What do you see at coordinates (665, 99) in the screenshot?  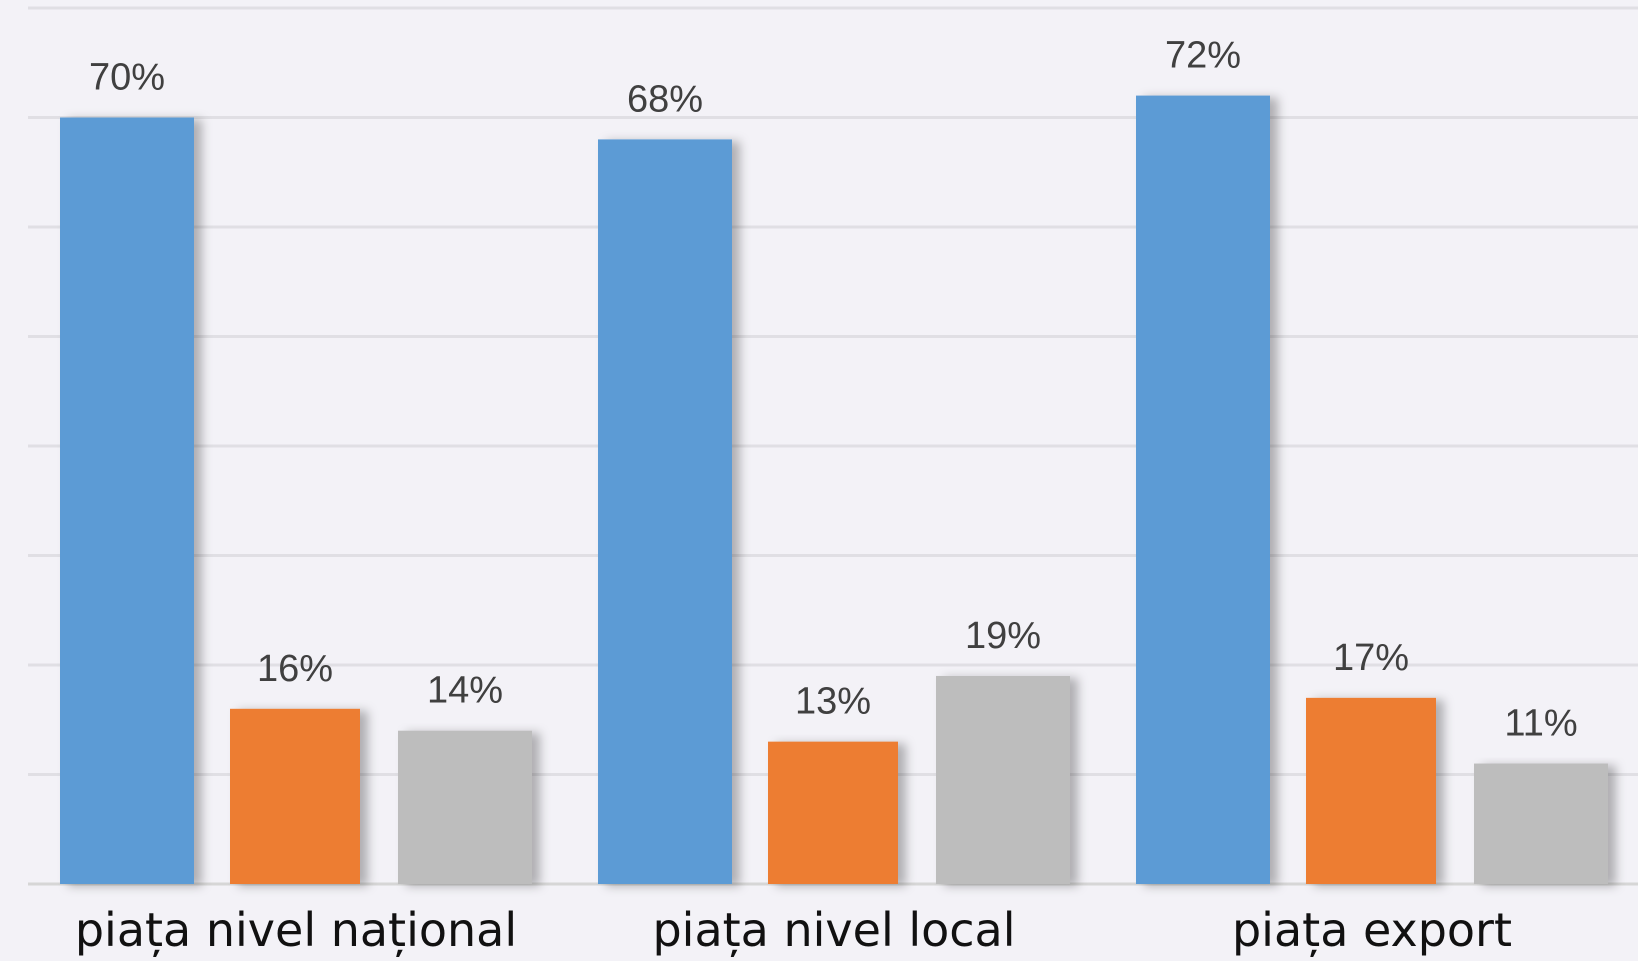 I see `data-label: 68%` at bounding box center [665, 99].